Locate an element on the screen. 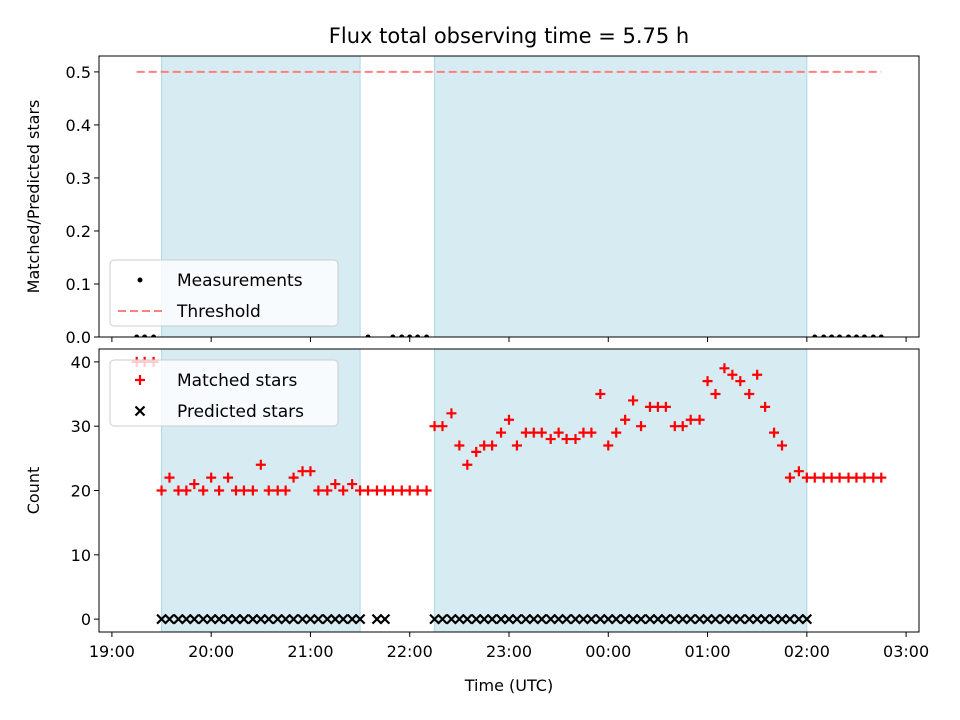 The height and width of the screenshot is (720, 960). legend-label: Matched stars is located at coordinates (237, 381).